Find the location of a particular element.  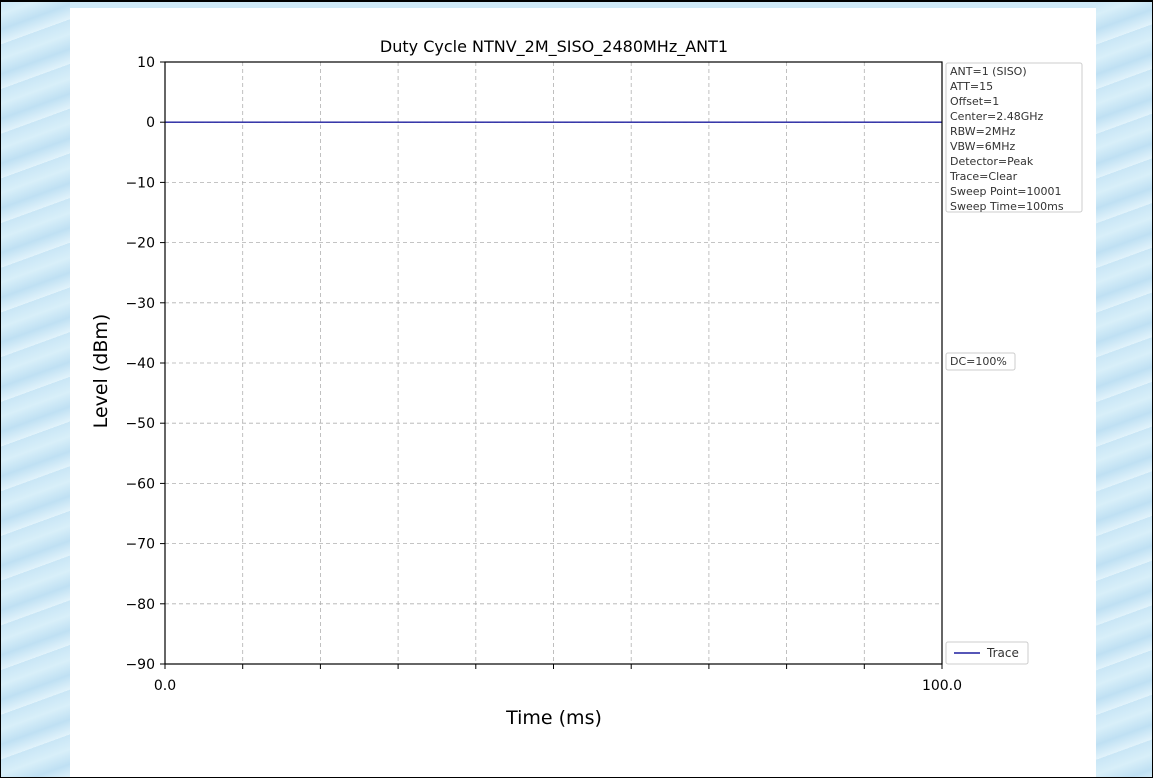

info-box-line: Trace=Clear is located at coordinates (983, 176).